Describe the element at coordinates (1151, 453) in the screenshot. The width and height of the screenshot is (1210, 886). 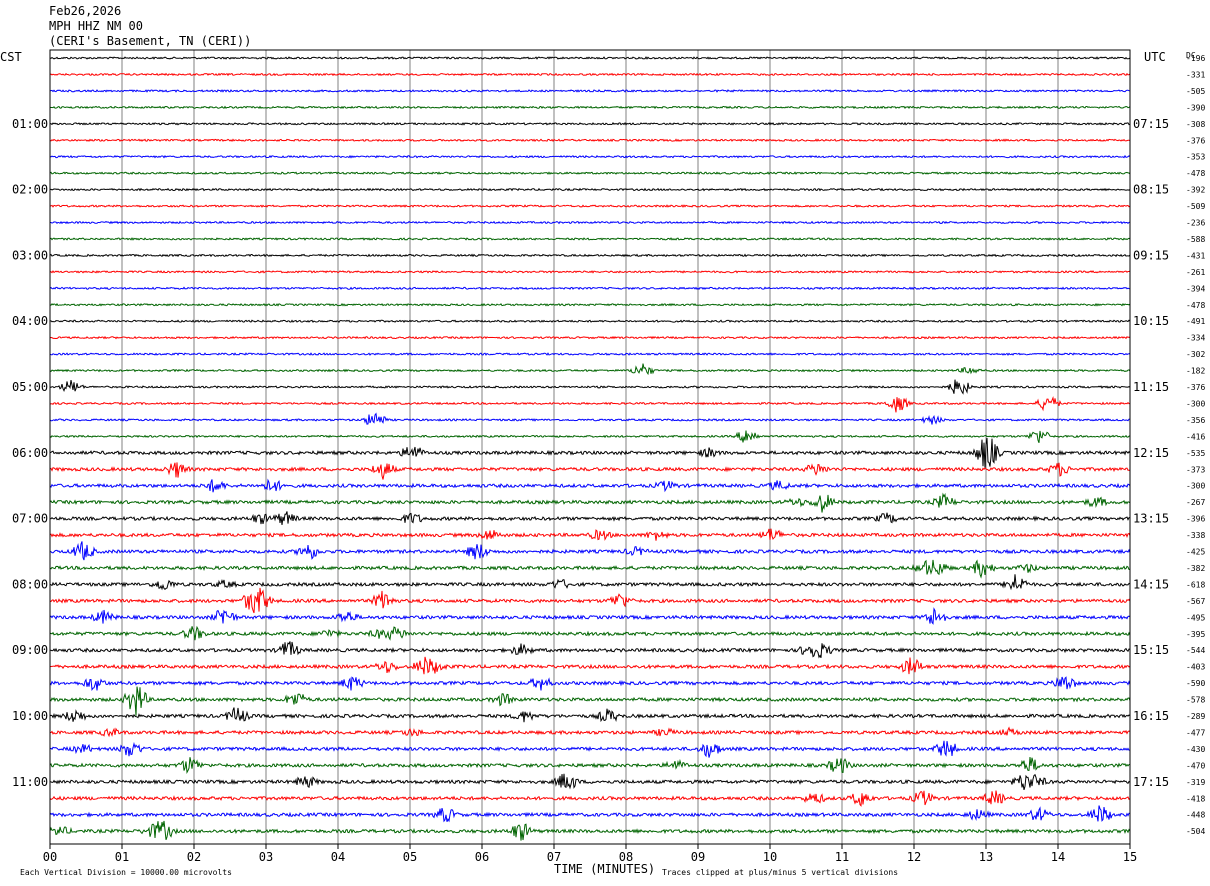
I see `right-hour-label: 12:15` at that location.